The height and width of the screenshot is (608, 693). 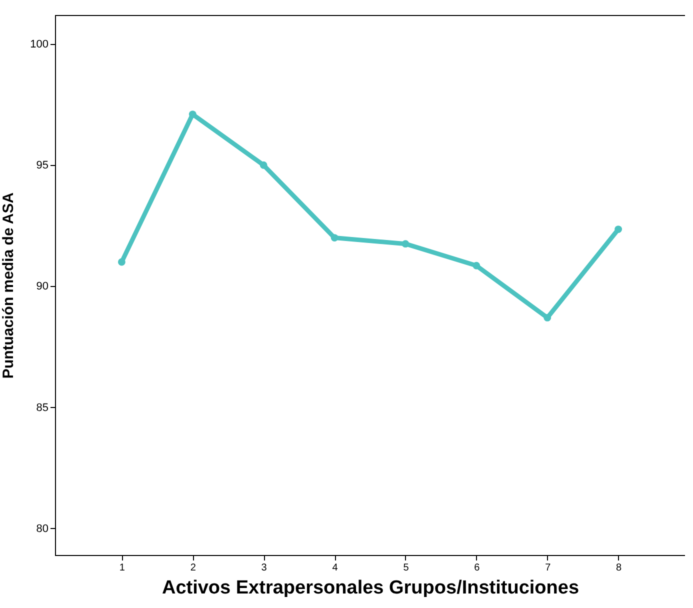 I want to click on x-tick-label: 4, so click(x=335, y=568).